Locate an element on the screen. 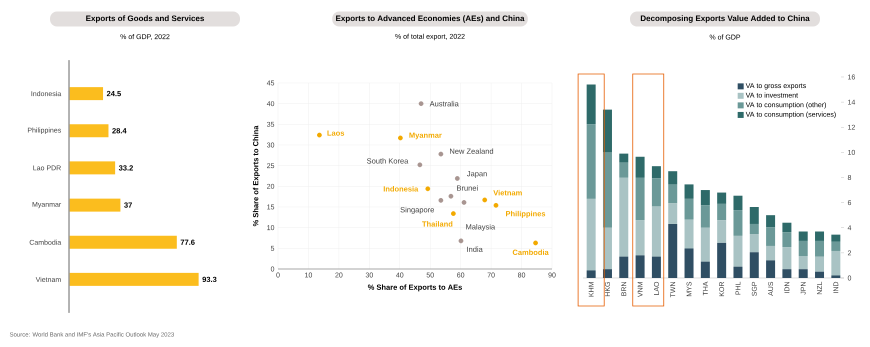 Image resolution: width=870 pixels, height=347 pixels. chart-title: Decomposing Exports Value Added to China is located at coordinates (725, 19).